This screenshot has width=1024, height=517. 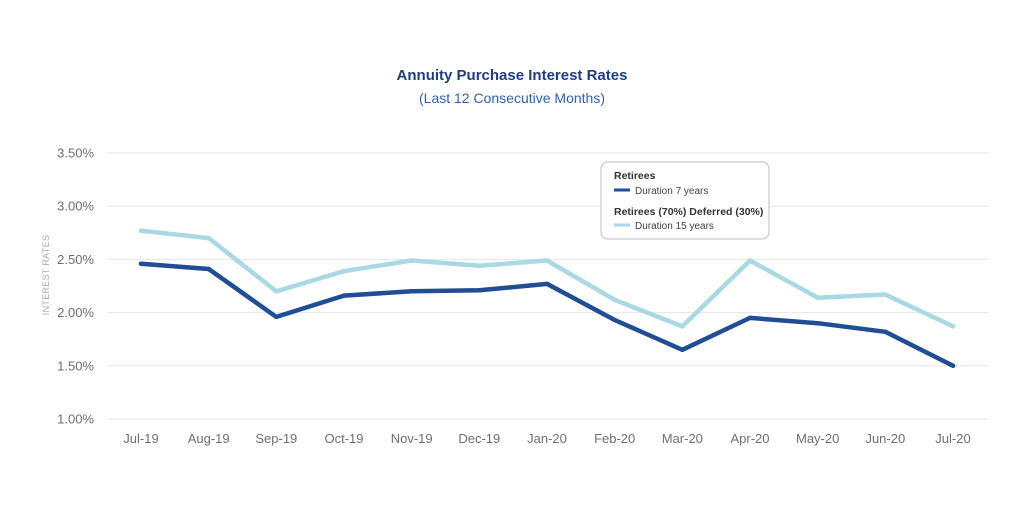 What do you see at coordinates (885, 438) in the screenshot?
I see `x-tick-label-11: Jun-20` at bounding box center [885, 438].